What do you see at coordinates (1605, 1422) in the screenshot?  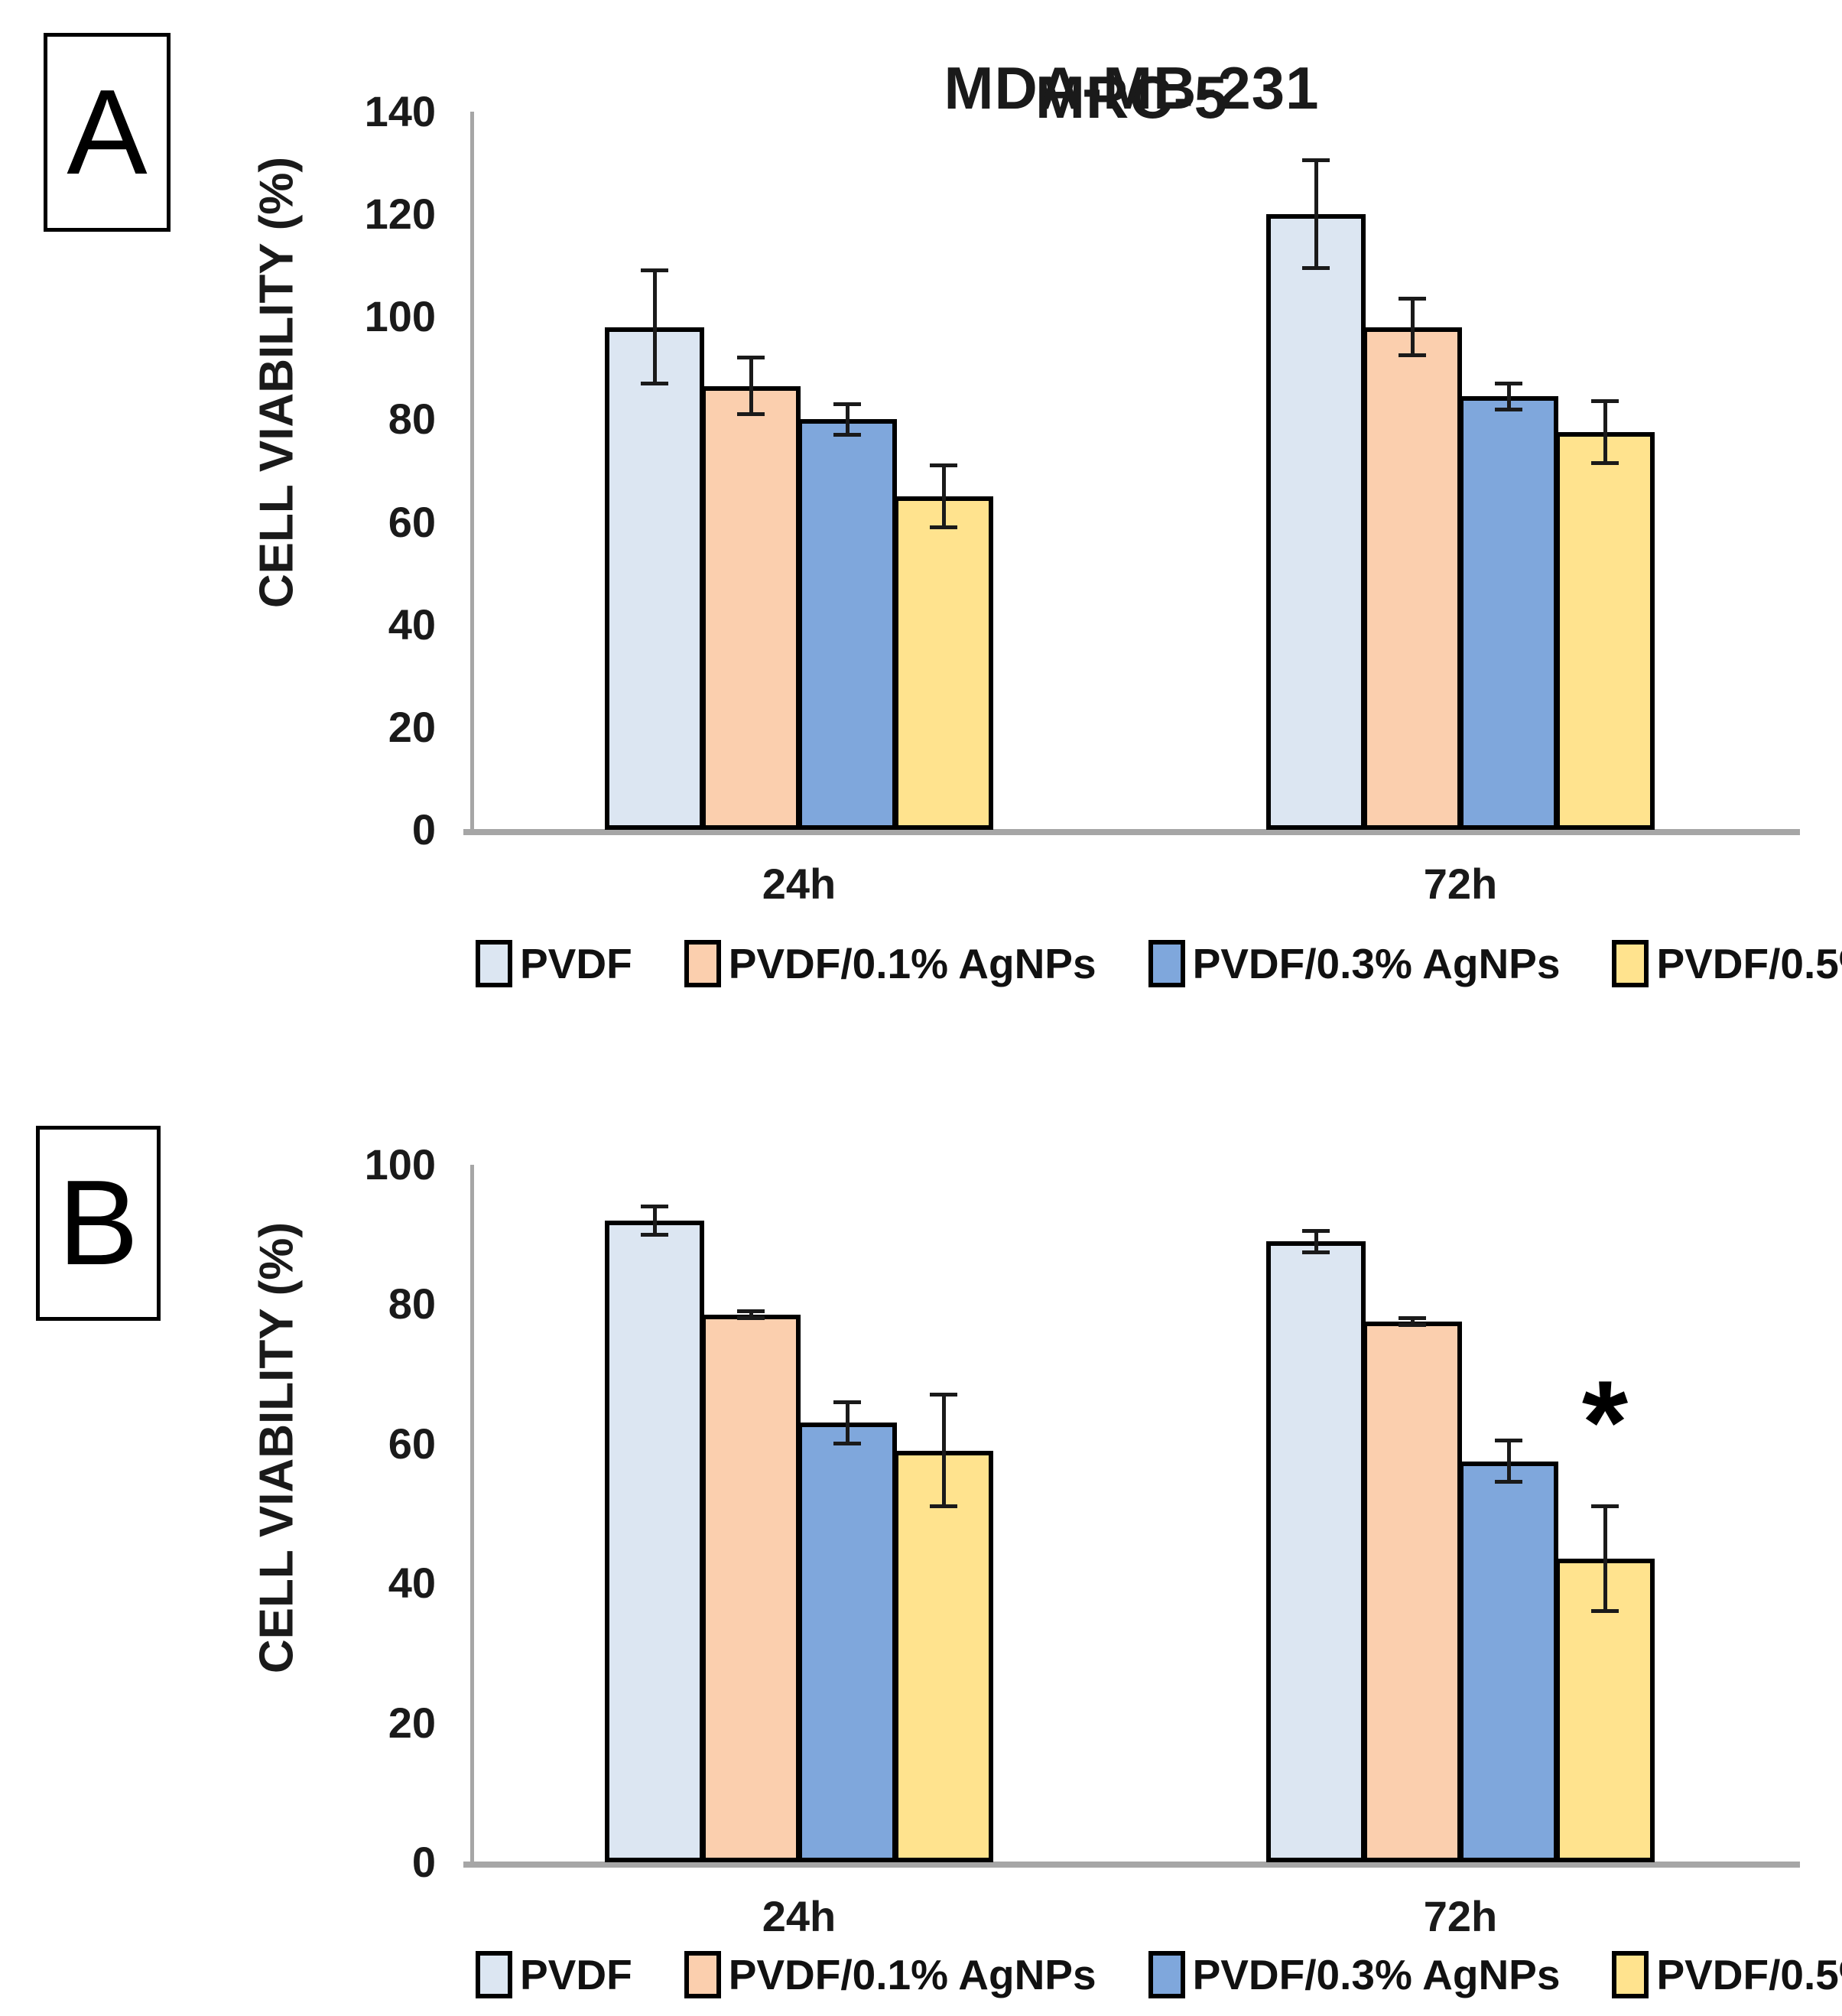 I see `significance-asterisk: *` at bounding box center [1605, 1422].